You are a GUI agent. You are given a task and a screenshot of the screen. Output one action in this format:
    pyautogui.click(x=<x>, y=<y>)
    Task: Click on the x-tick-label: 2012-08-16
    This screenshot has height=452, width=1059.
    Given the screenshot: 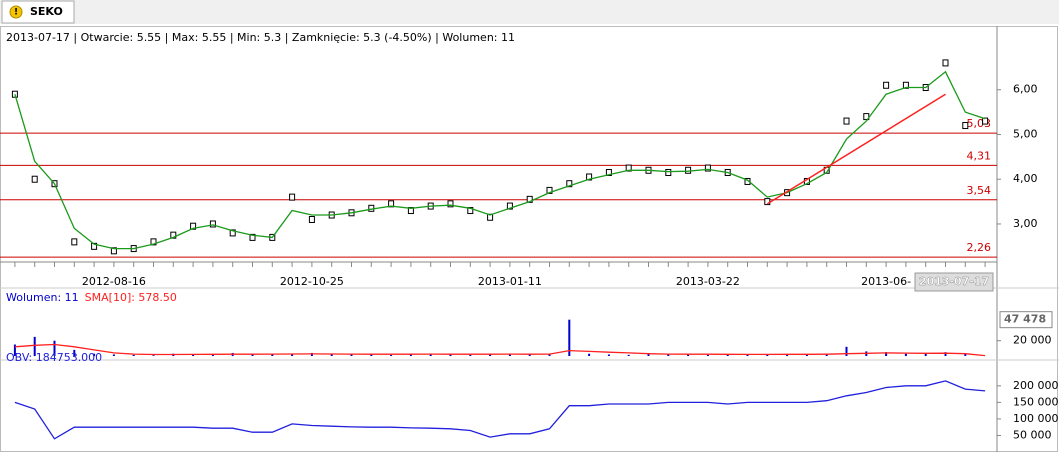 What is the action you would take?
    pyautogui.click(x=114, y=281)
    